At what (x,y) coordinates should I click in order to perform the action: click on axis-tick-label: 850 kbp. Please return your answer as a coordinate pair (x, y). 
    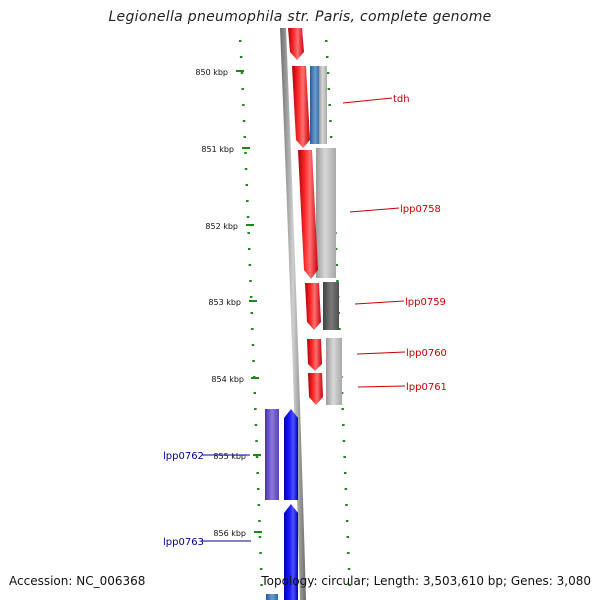
    Looking at the image, I should click on (211, 72).